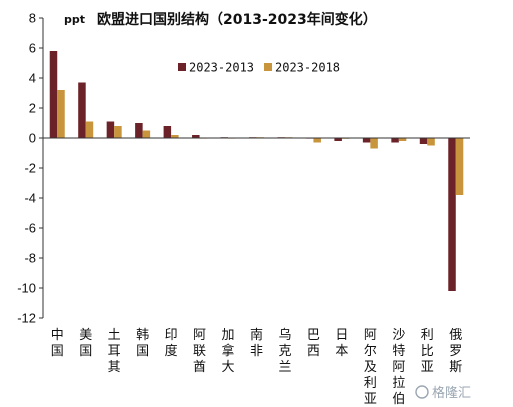 The height and width of the screenshot is (407, 513). Describe the element at coordinates (459, 166) in the screenshot. I see `bar-2023-2018-俄罗斯` at that location.